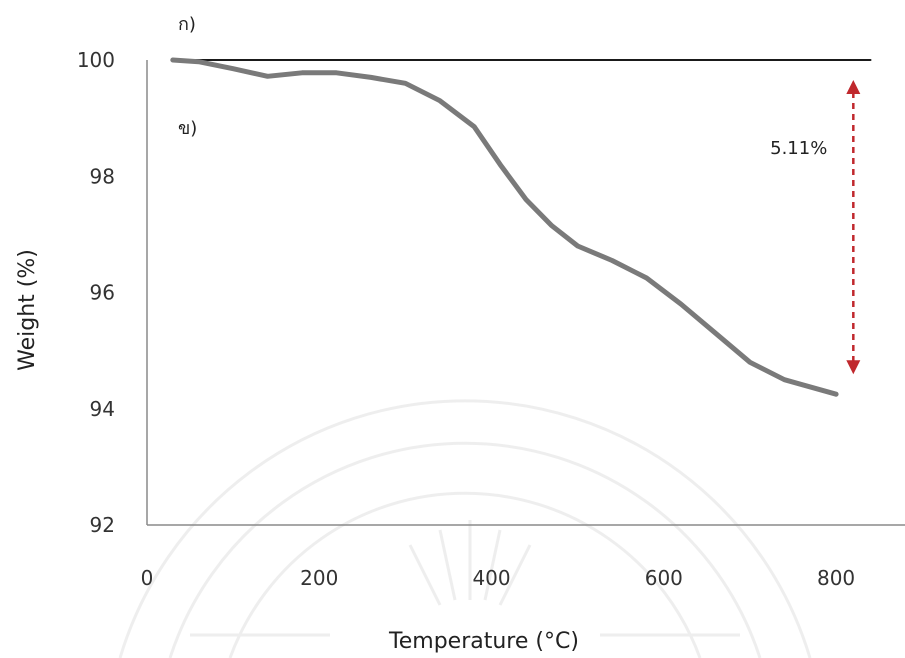  What do you see at coordinates (27, 310) in the screenshot?
I see `y-axis-title: Weight (%)` at bounding box center [27, 310].